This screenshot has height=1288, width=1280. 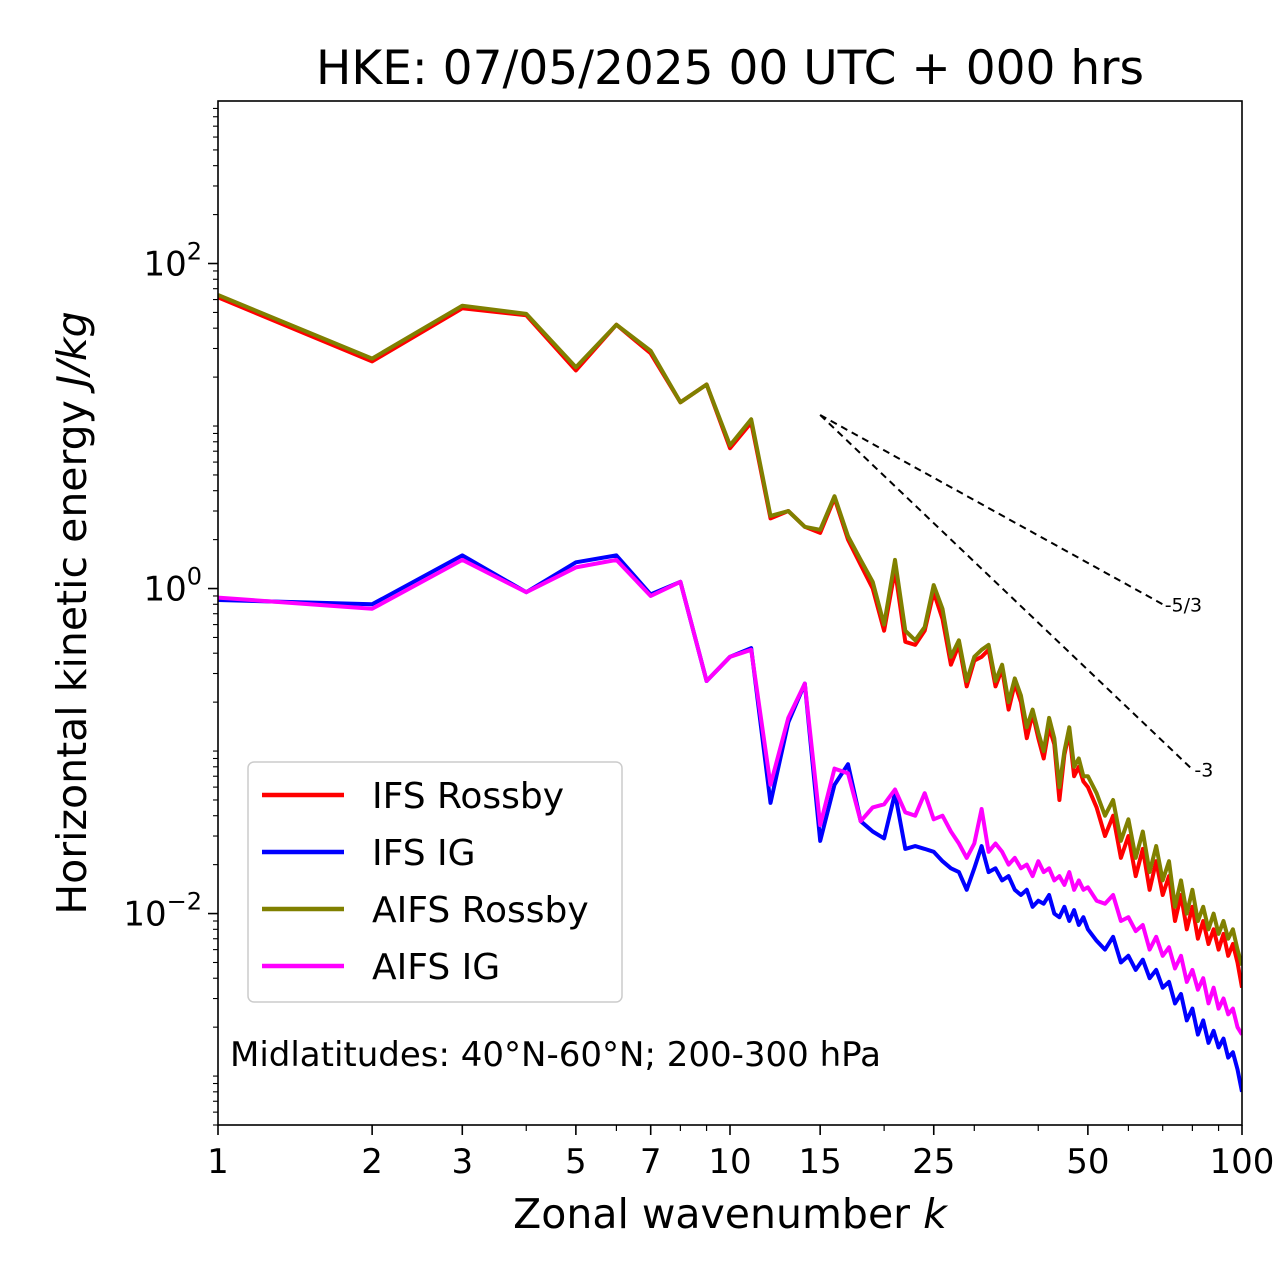 I want to click on reference-line-slope-three, so click(x=1006, y=592).